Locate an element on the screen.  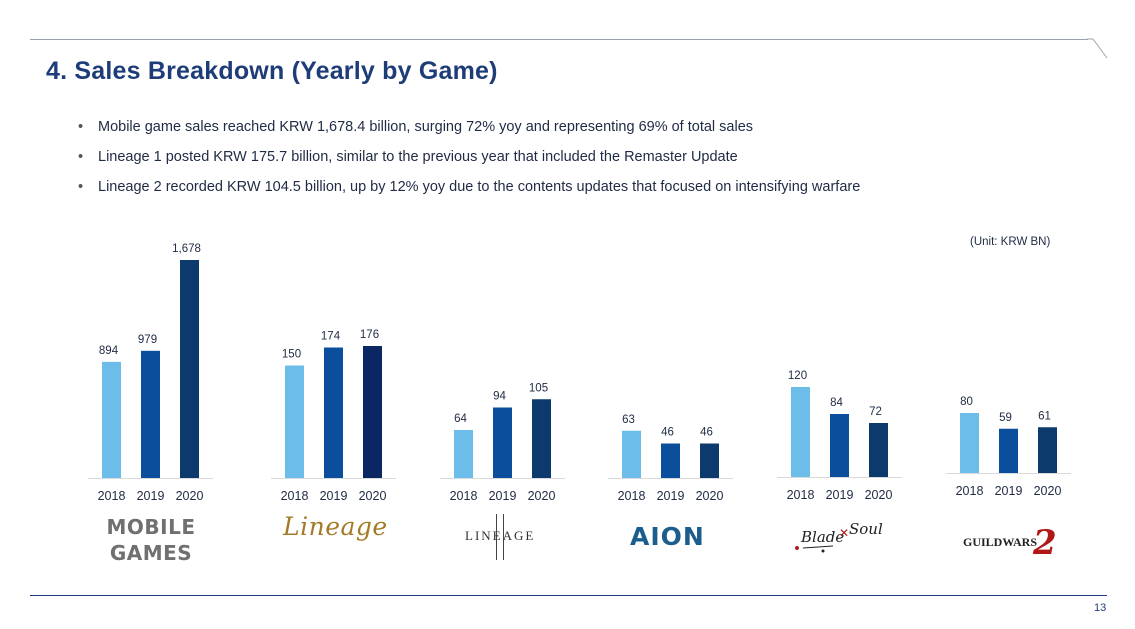
data-label: 80 is located at coordinates (966, 402).